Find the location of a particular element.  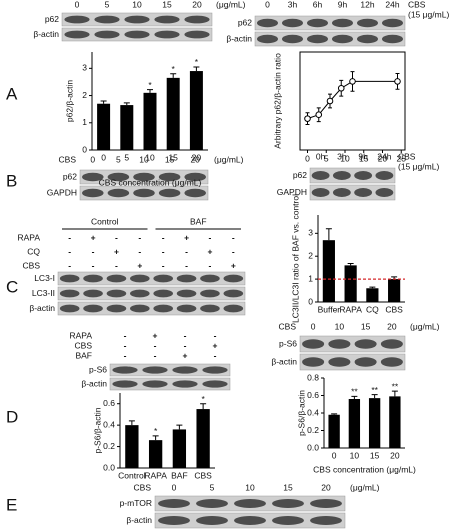

panel-label: A is located at coordinates (12, 93).